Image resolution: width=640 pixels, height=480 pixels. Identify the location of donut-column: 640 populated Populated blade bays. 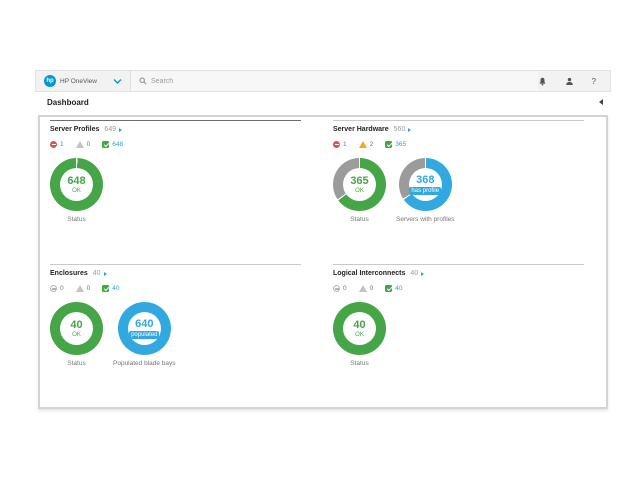
(144, 334).